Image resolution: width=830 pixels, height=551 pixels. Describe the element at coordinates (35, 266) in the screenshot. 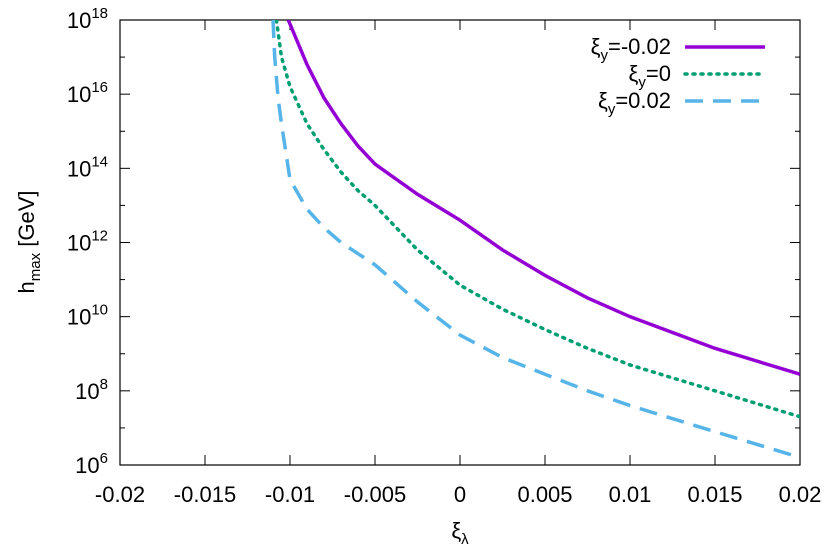

I see `y-label-sub: max` at that location.